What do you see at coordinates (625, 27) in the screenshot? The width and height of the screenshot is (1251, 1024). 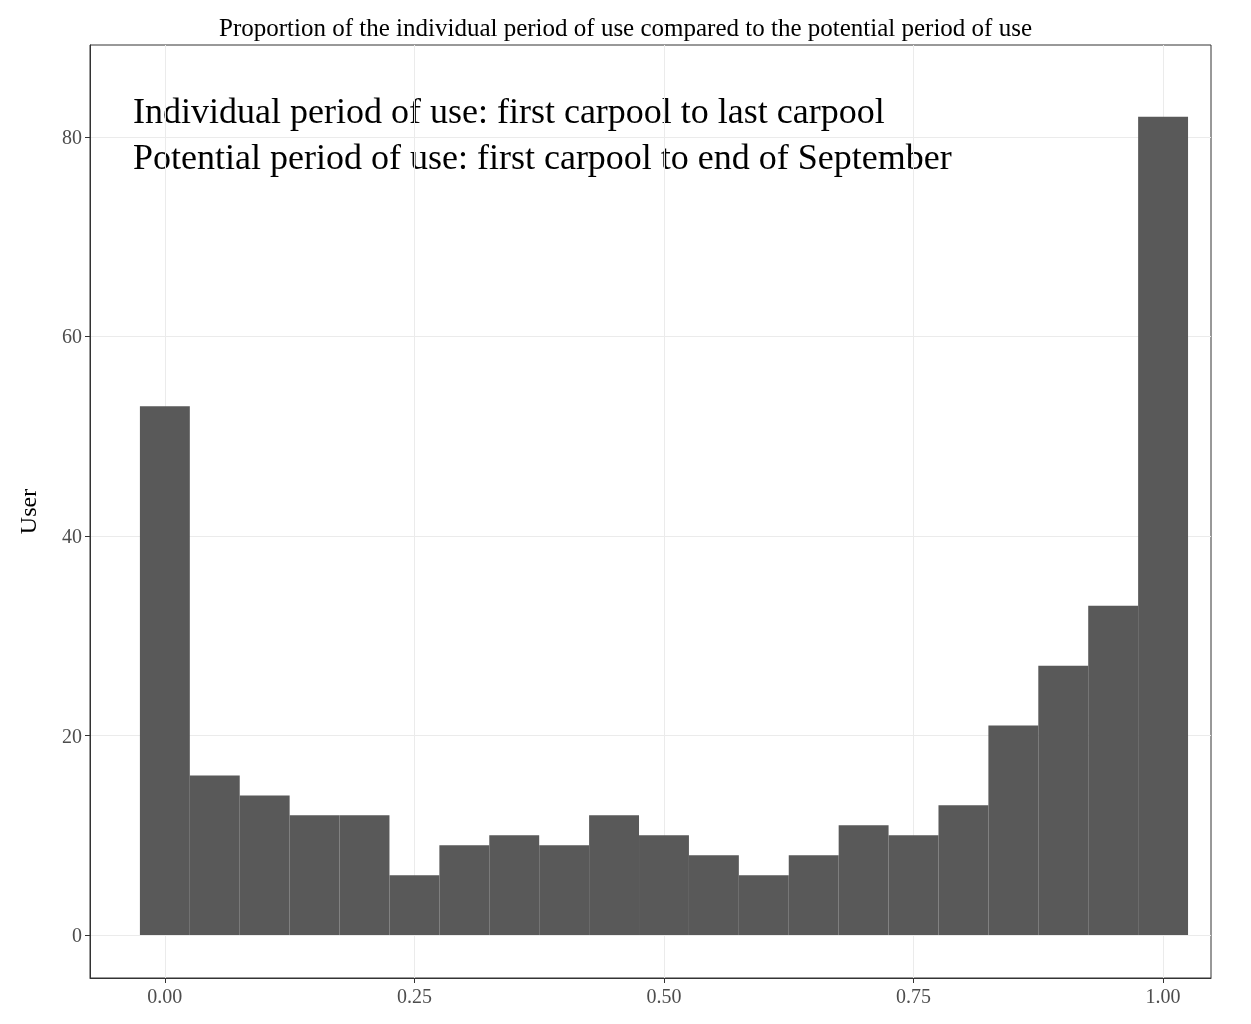 I see `chart-title: Proportion of the individual period of use compared to the potential period of use` at bounding box center [625, 27].